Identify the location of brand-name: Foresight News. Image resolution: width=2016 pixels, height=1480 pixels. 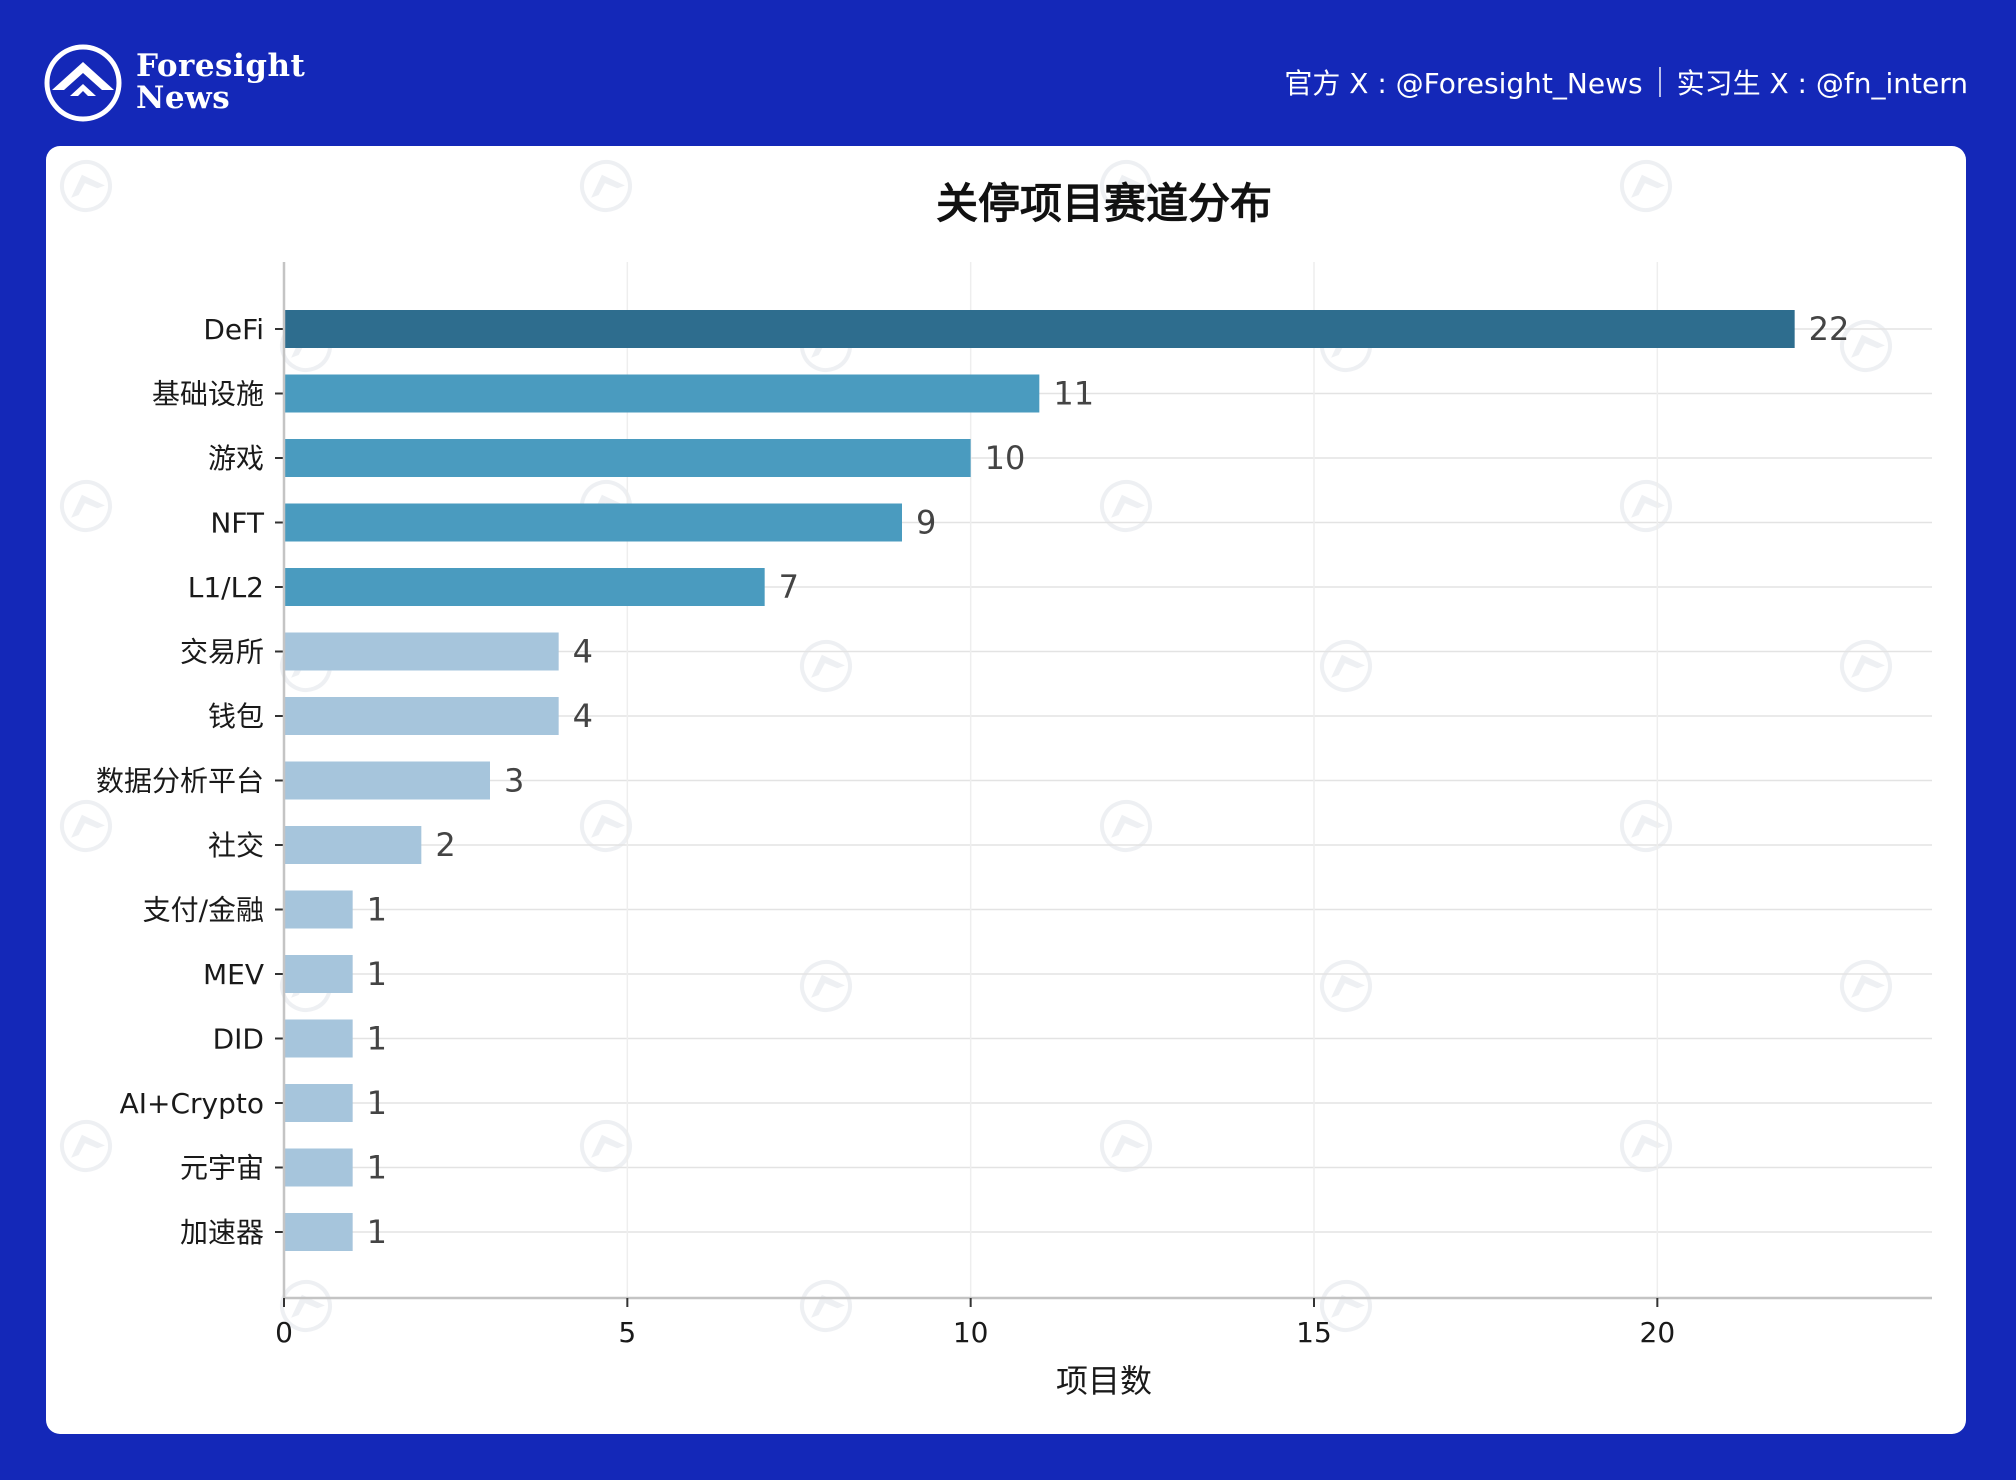
(220, 82).